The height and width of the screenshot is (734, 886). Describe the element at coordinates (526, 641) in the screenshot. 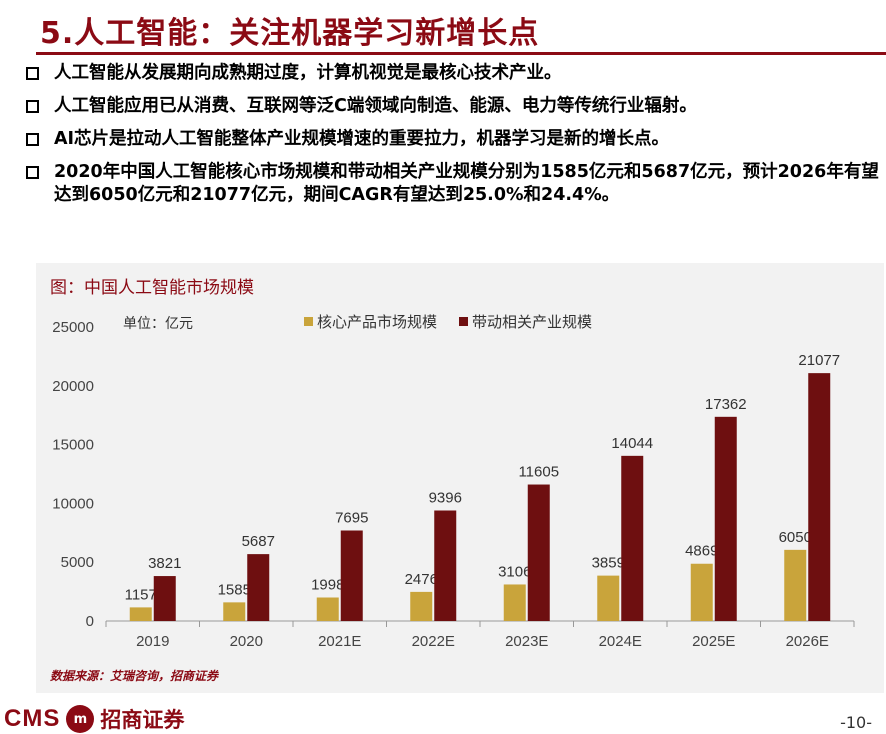

I see `x-tick-label: 2023E` at that location.